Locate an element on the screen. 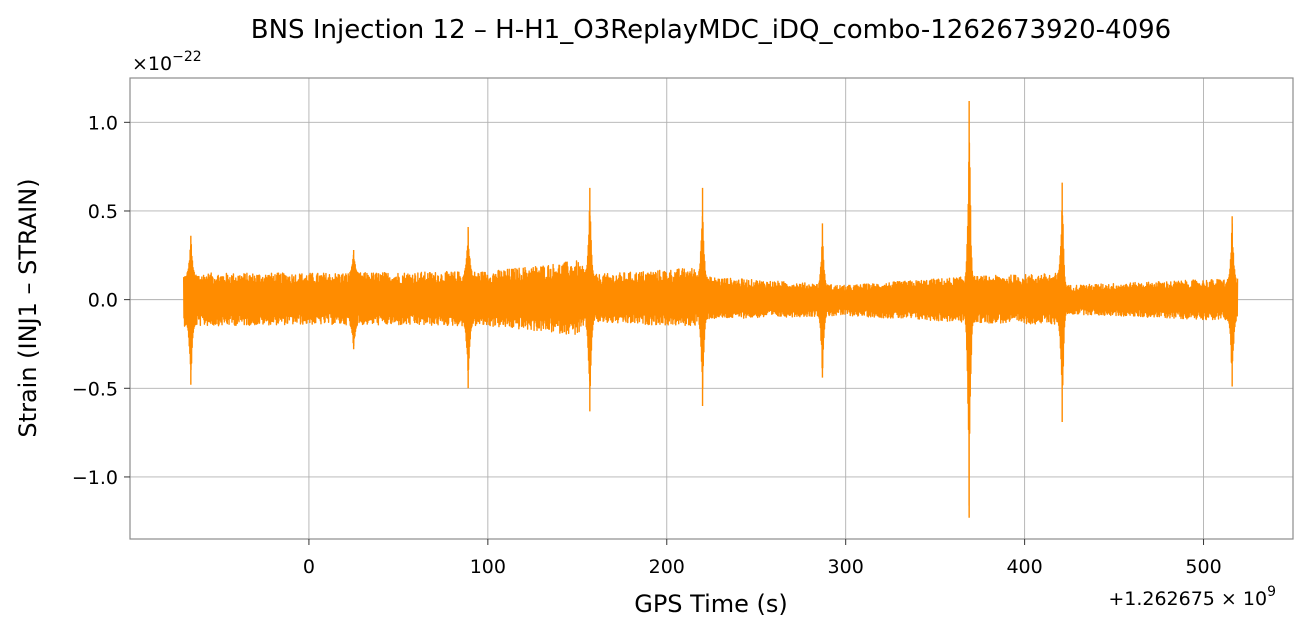 This screenshot has width=1307, height=633. x-offset-label: +1.262675 × 109 is located at coordinates (1192, 597).